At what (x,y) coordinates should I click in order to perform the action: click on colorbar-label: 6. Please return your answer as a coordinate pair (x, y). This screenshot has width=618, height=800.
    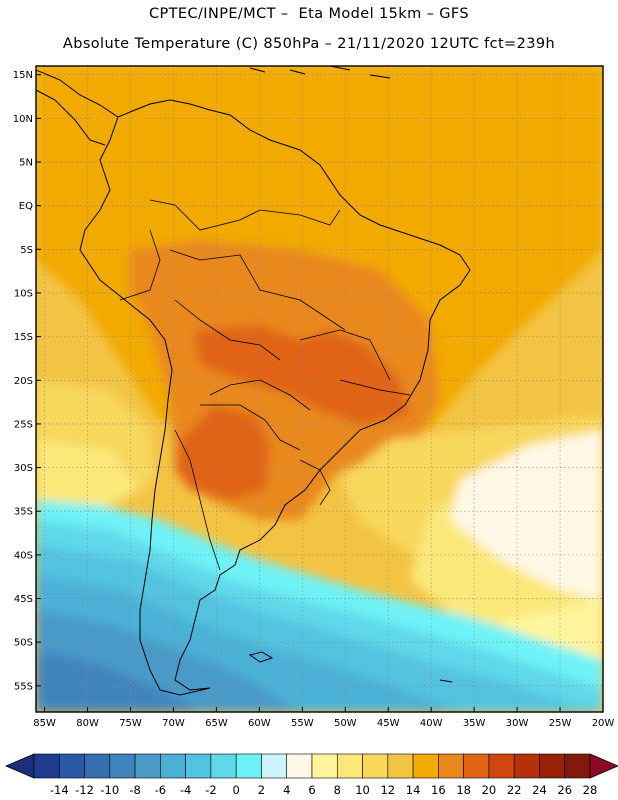
    Looking at the image, I should click on (311, 790).